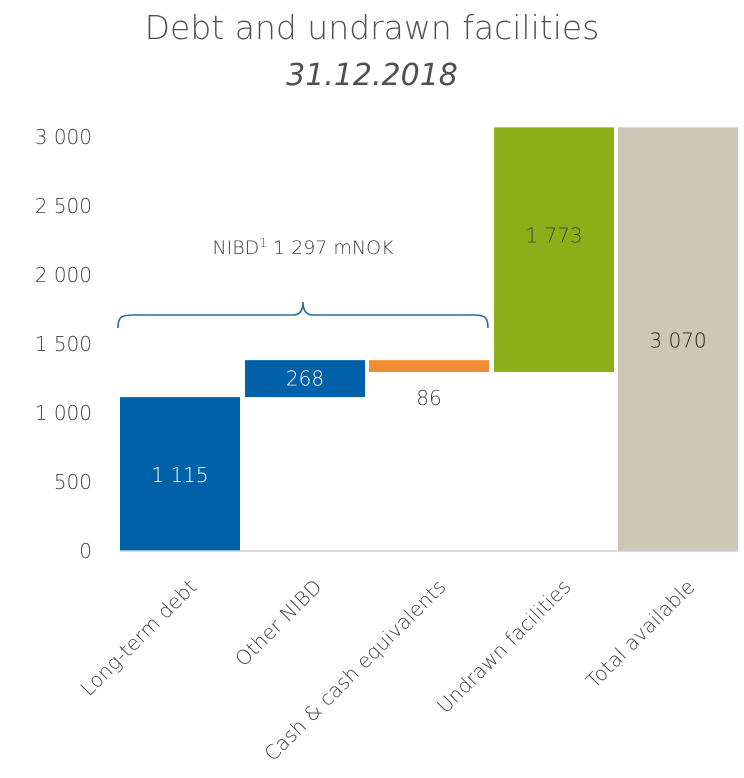 The image size is (744, 778). I want to click on y-tick-label: 1 000, so click(63, 413).